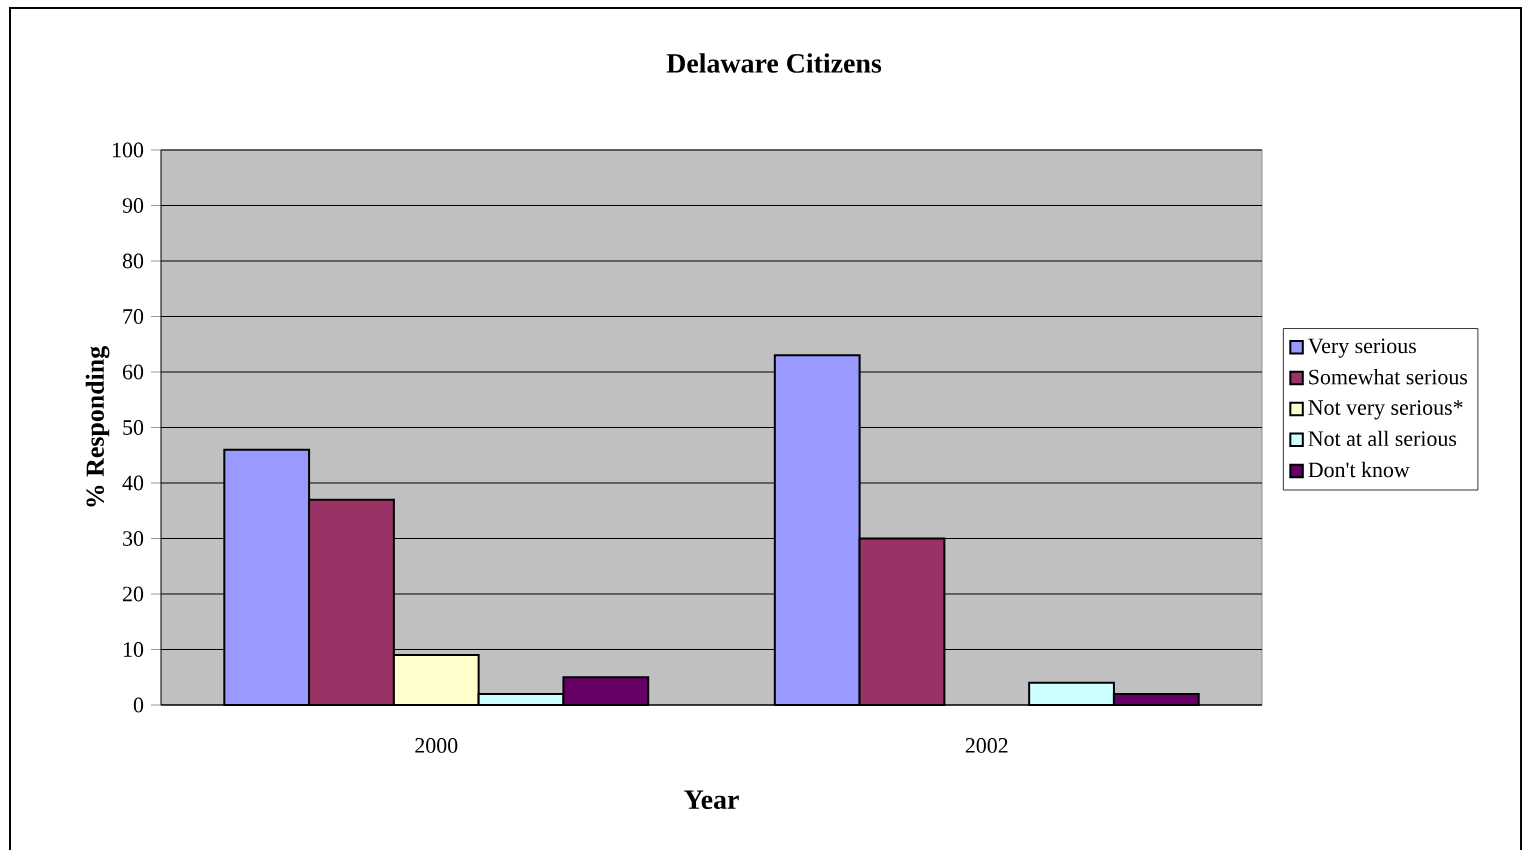 The width and height of the screenshot is (1524, 850). I want to click on y-tick-label: 80, so click(133, 261).